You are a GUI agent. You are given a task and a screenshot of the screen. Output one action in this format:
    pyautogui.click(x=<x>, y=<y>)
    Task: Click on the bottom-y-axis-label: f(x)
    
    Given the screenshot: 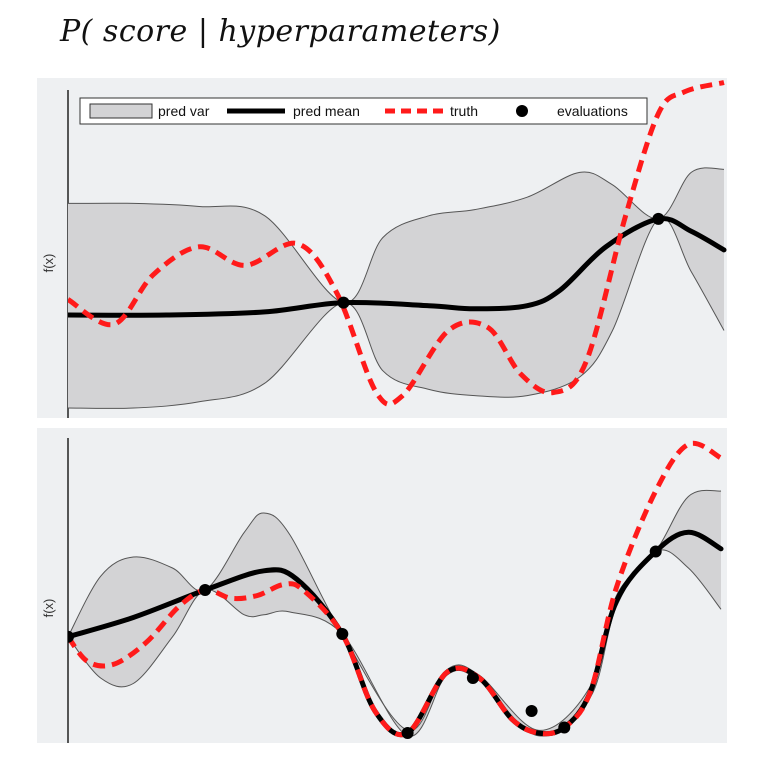 What is the action you would take?
    pyautogui.click(x=48, y=608)
    